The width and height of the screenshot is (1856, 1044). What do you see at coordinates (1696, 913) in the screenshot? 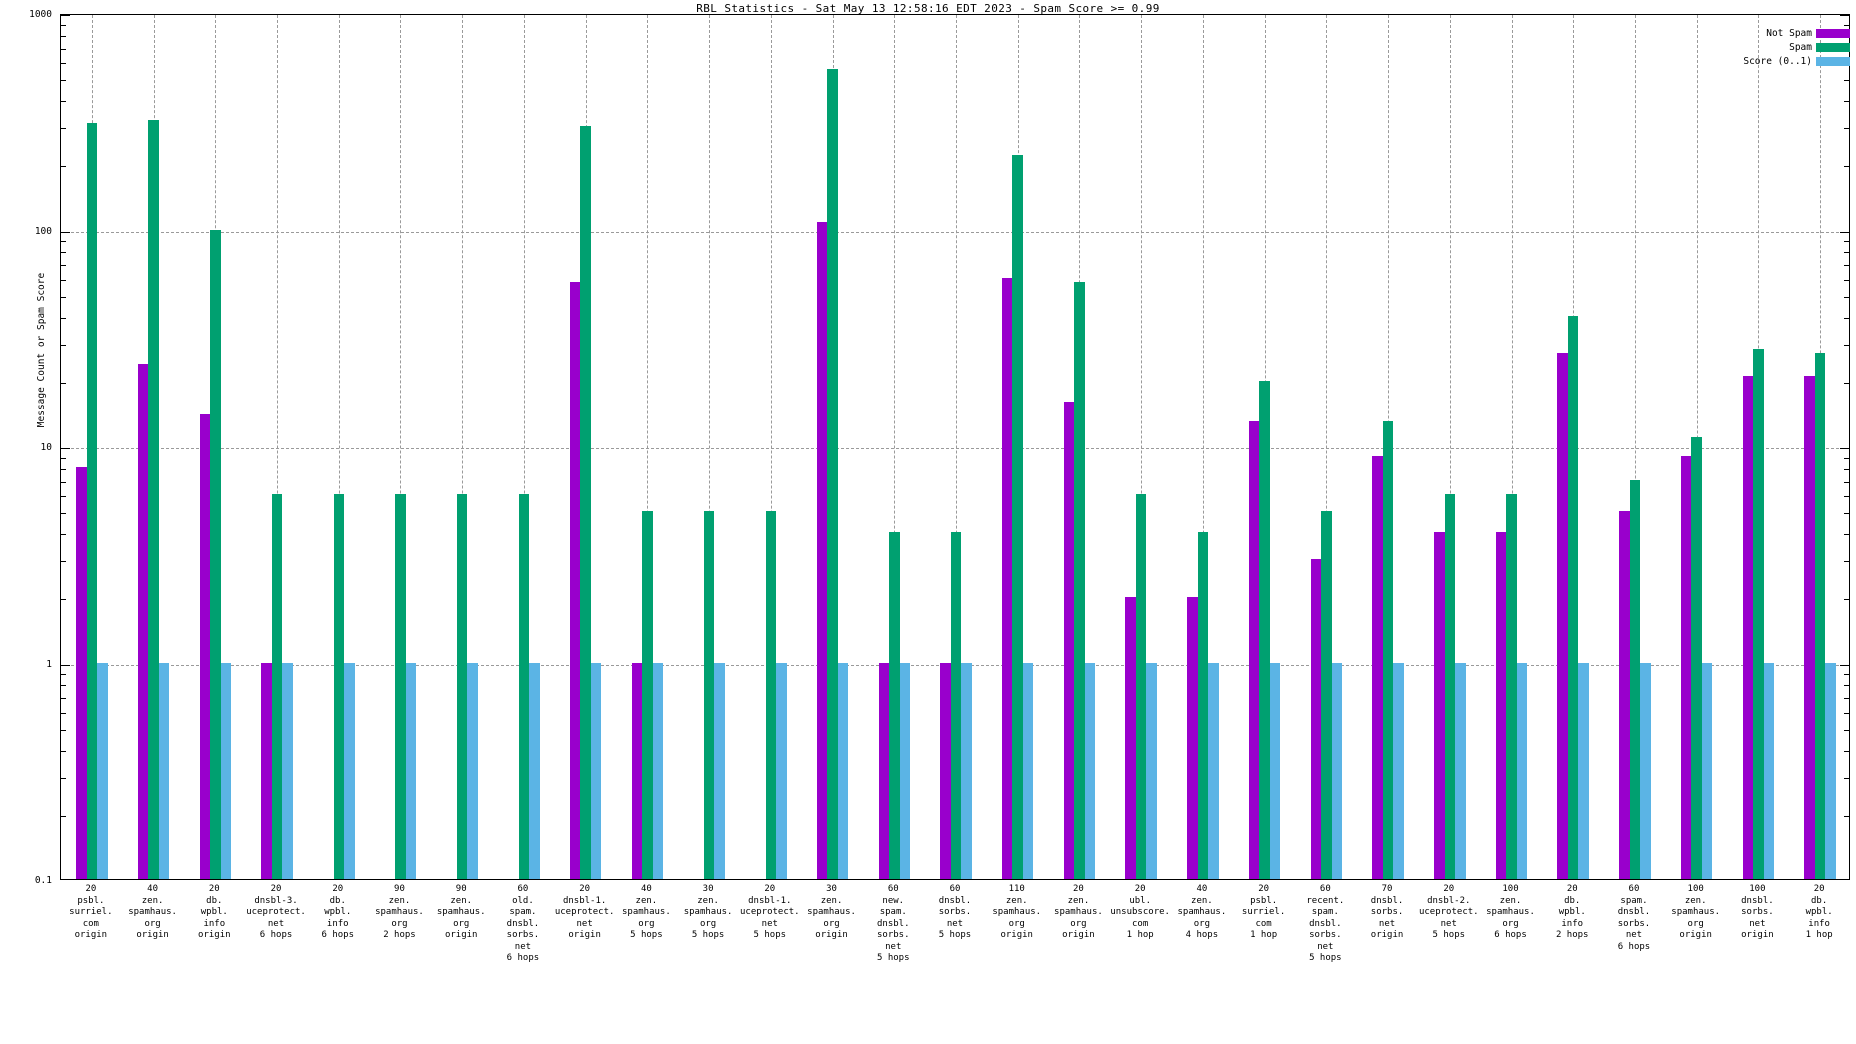
I see `x-axis-tick-label: 100 zen. spamhaus. org origin` at bounding box center [1696, 913].